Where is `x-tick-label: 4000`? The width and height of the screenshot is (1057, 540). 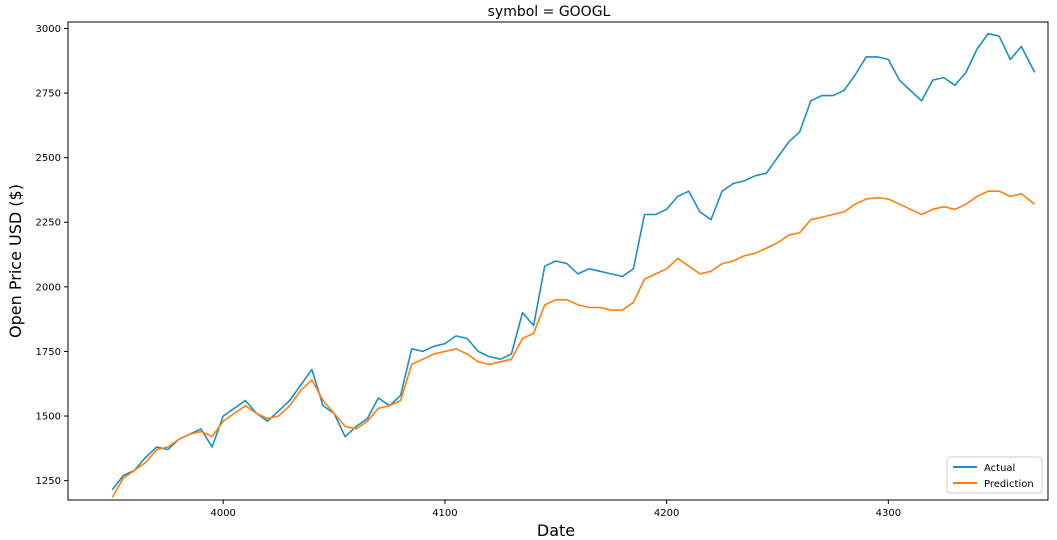 x-tick-label: 4000 is located at coordinates (222, 513).